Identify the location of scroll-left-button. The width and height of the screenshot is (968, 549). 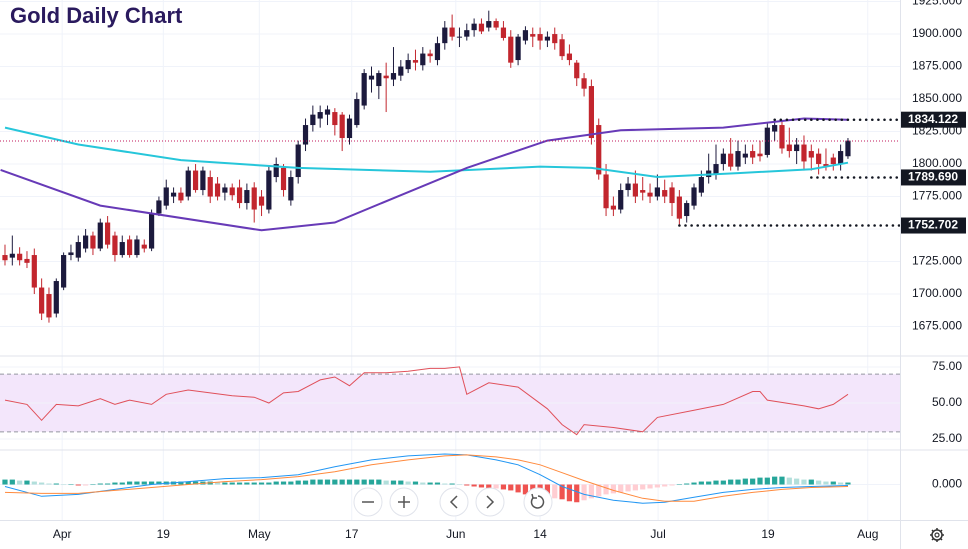
(454, 502).